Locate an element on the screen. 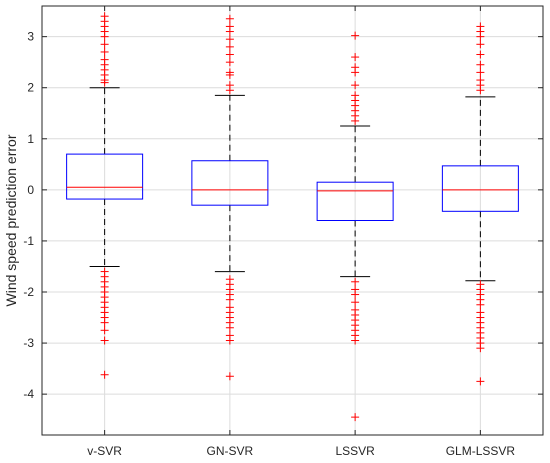  y-axis-label: Wind speed prediction error is located at coordinates (11, 220).